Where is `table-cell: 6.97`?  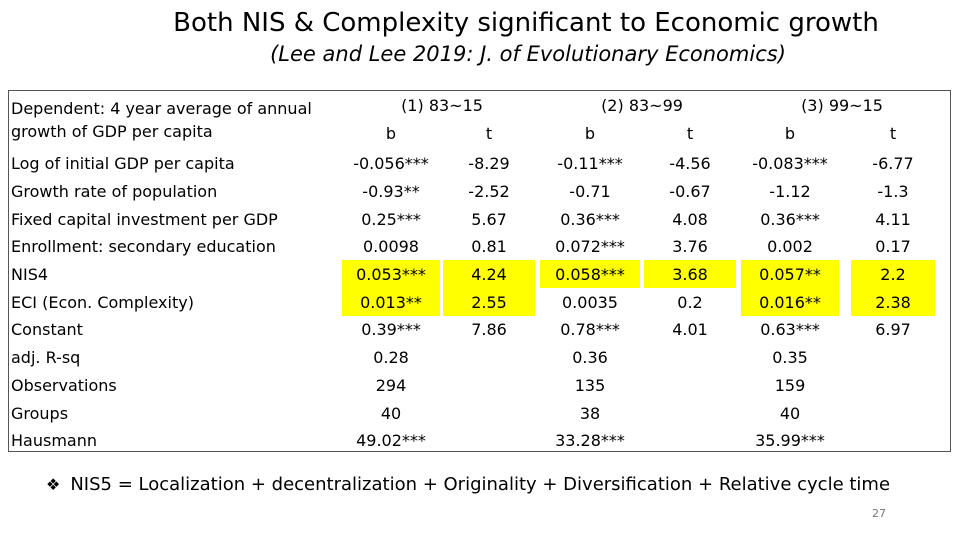
table-cell: 6.97 is located at coordinates (893, 329).